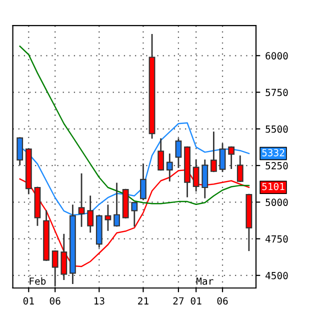 The image size is (320, 320). What do you see at coordinates (143, 300) in the screenshot?
I see `x-tick-label: 21` at bounding box center [143, 300].